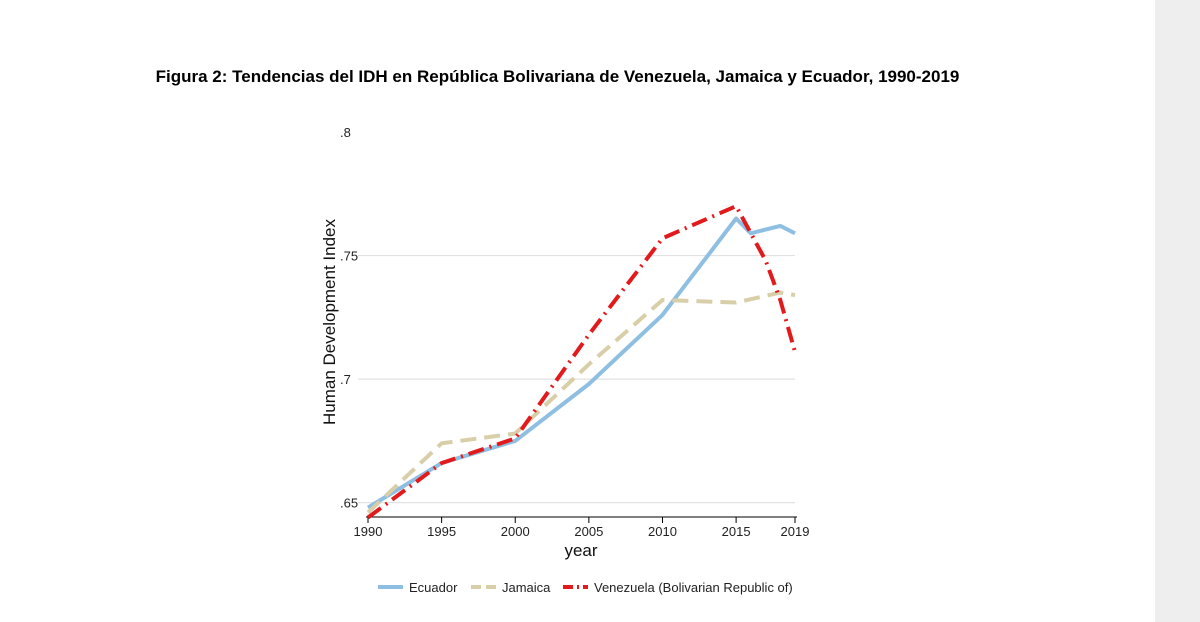  I want to click on x-tick-label: 2015, so click(736, 531).